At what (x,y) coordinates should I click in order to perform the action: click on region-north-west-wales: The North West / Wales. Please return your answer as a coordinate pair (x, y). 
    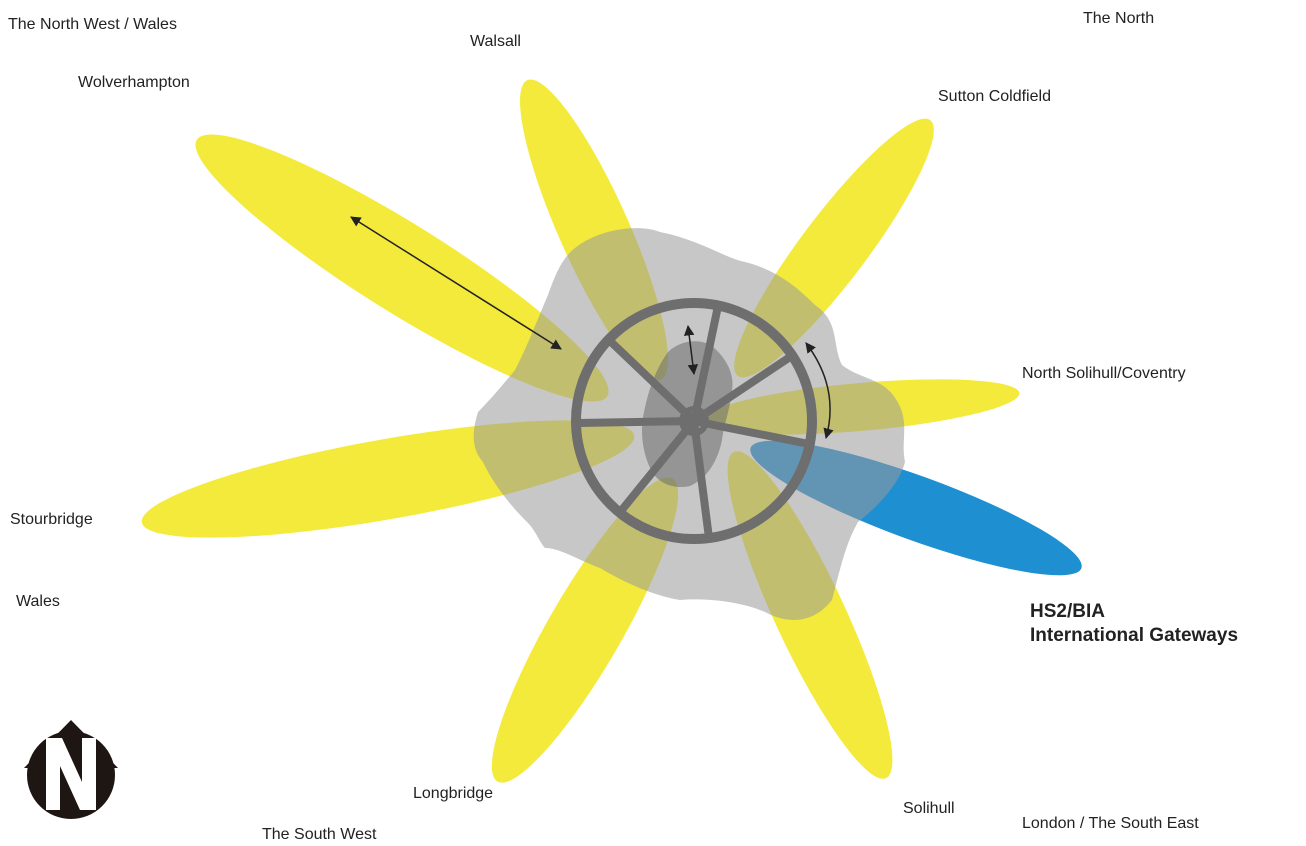
    Looking at the image, I should click on (92, 24).